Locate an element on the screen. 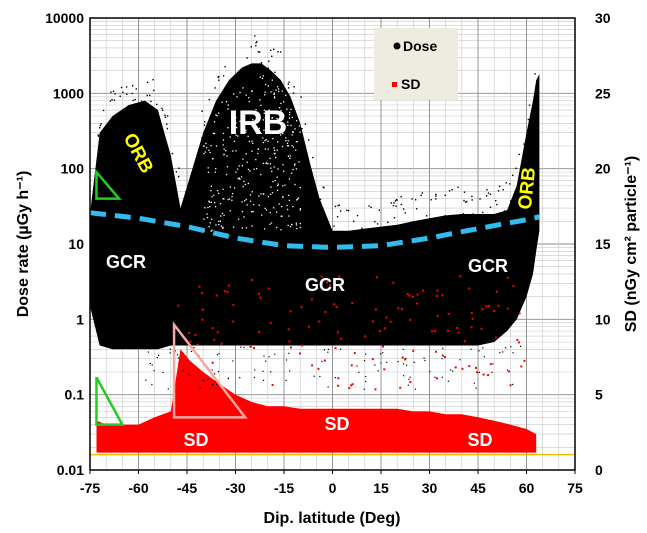 Image resolution: width=647 pixels, height=533 pixels. region-label-gcr-north: GCR is located at coordinates (488, 266).